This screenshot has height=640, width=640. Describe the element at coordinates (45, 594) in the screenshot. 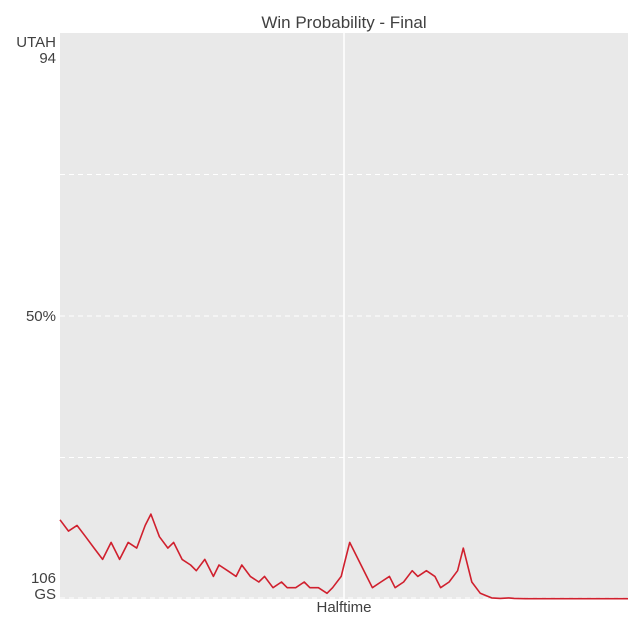

I see `bottom-team-label: GS` at that location.